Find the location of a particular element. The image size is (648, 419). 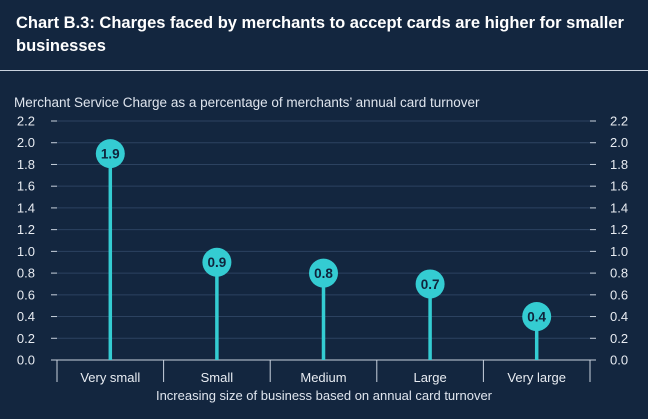

data-label: 1.9 is located at coordinates (110, 154).